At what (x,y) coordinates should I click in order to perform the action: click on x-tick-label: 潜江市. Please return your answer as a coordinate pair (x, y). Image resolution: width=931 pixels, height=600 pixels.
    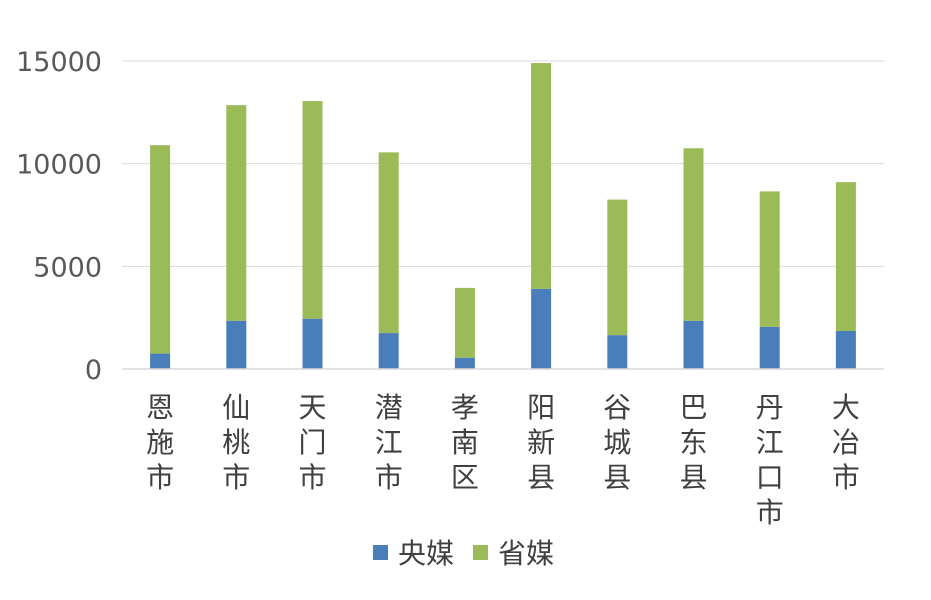
    Looking at the image, I should click on (389, 442).